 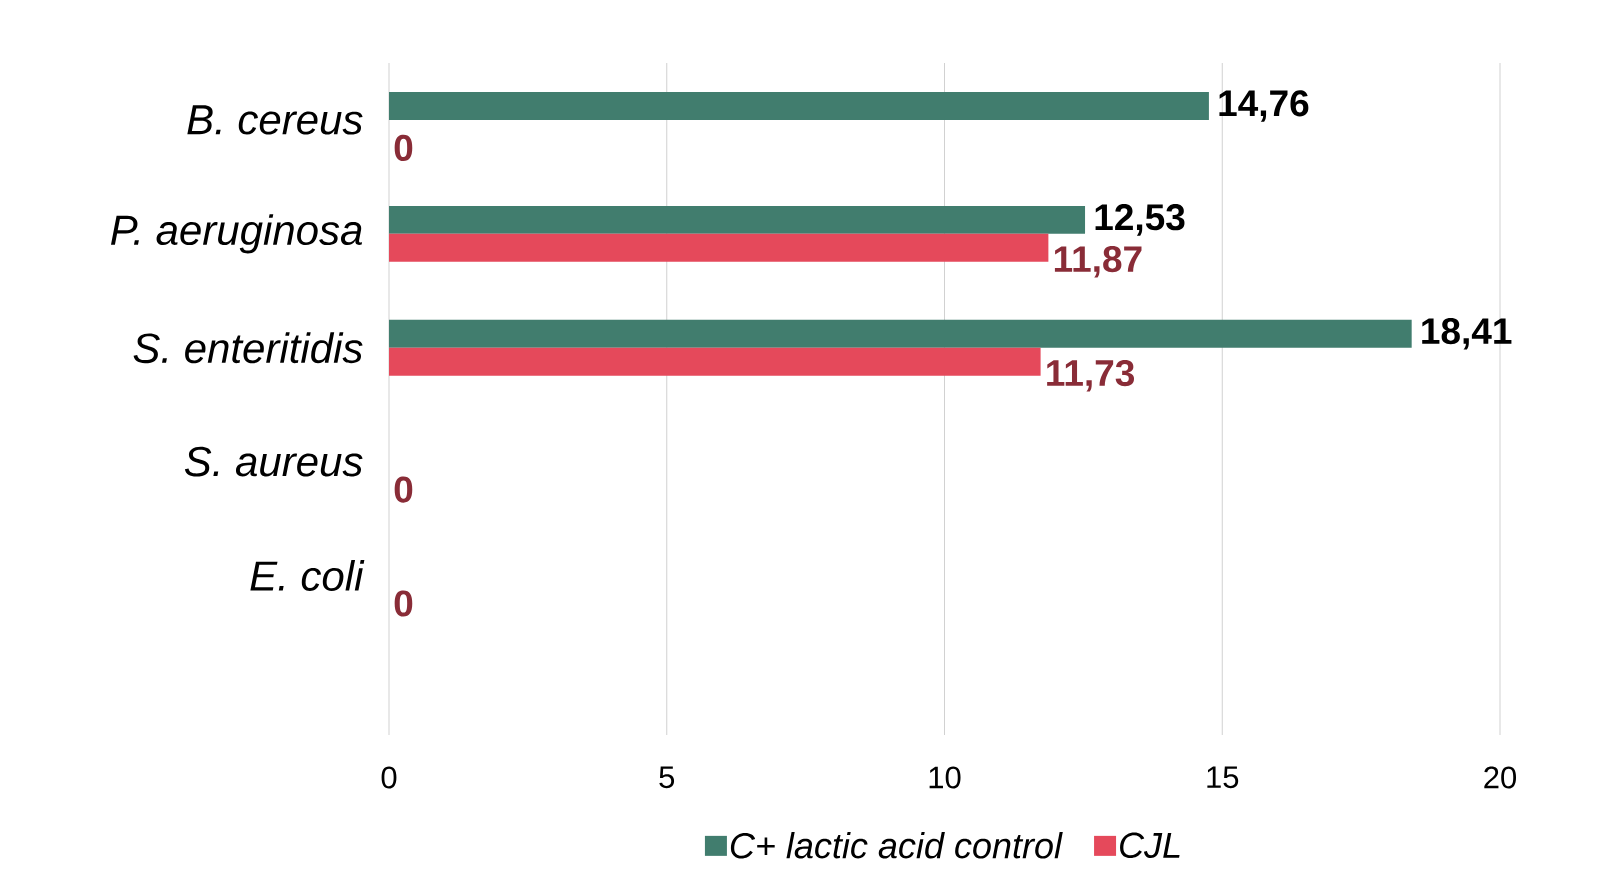 I want to click on y-tick-label: B. cereus, so click(x=275, y=120).